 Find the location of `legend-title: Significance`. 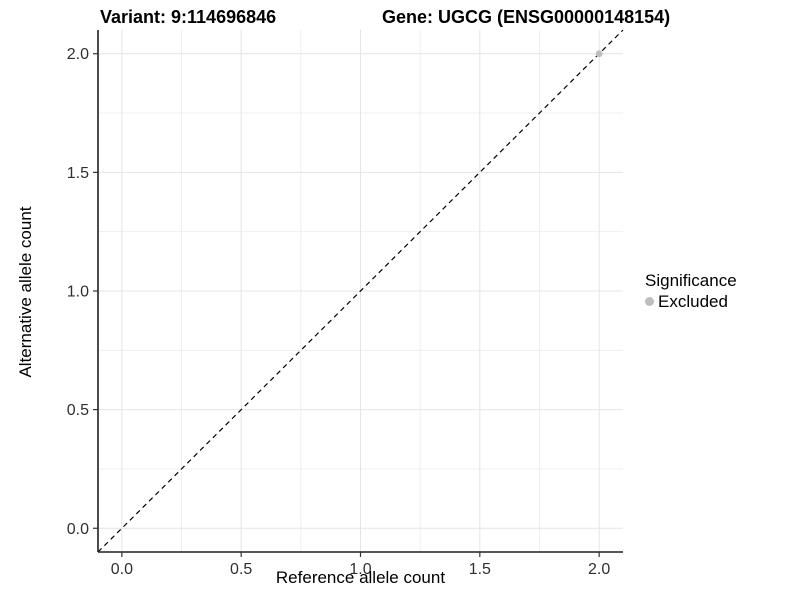

legend-title: Significance is located at coordinates (691, 280).